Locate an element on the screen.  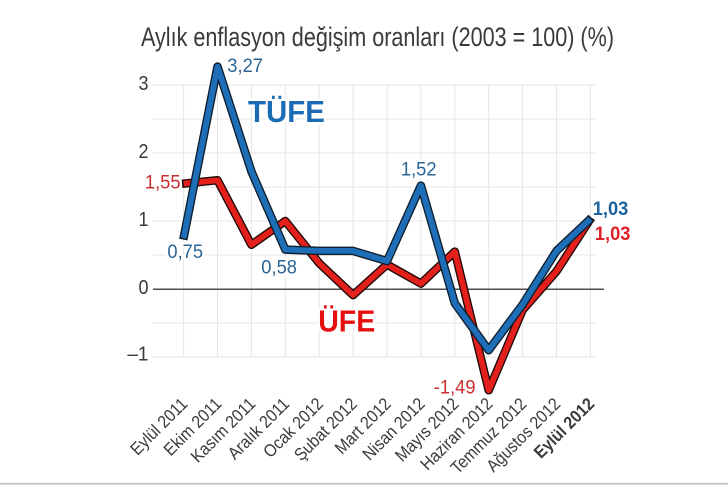
svg-text: 0 is located at coordinates (143, 288).